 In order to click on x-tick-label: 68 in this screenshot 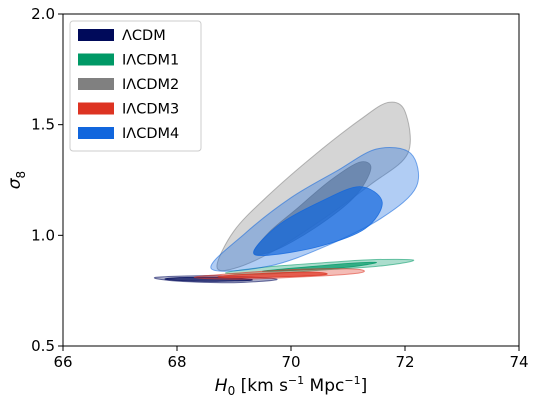, I will do `click(176, 362)`.